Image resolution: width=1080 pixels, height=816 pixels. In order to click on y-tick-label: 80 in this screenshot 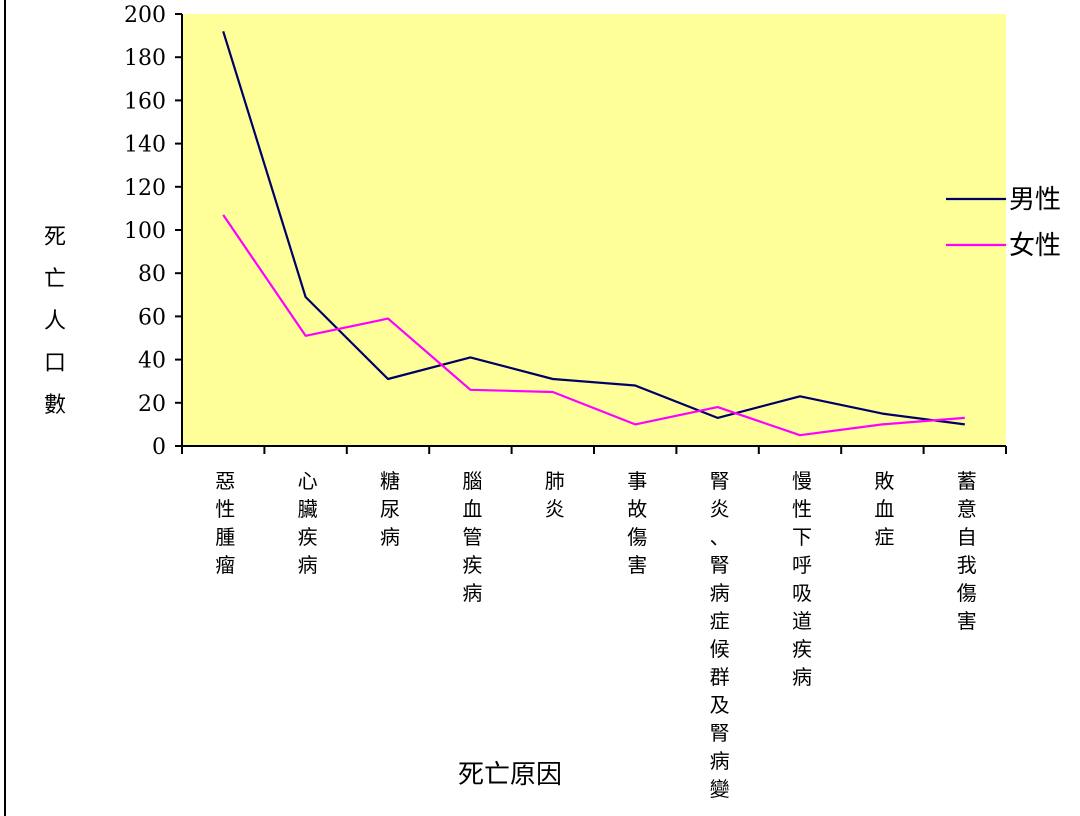, I will do `click(152, 274)`.